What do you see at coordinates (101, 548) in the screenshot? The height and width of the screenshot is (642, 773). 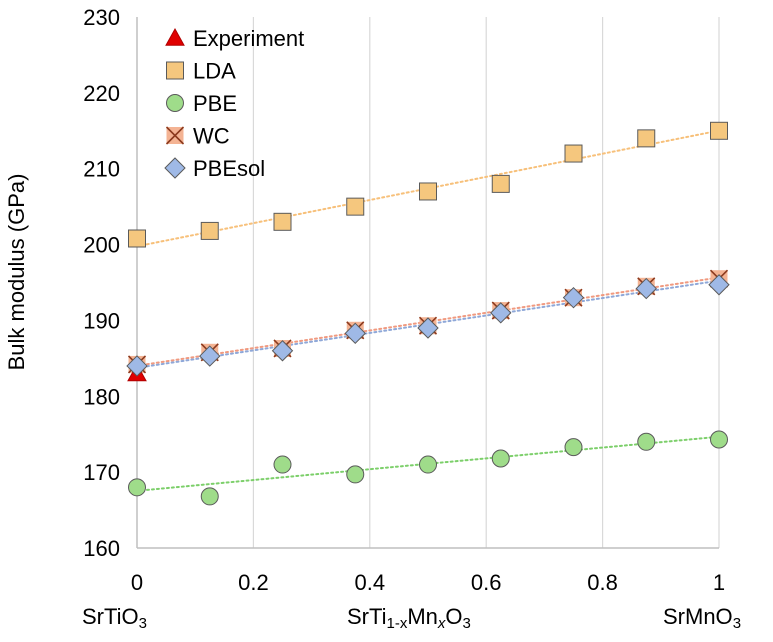 I see `y-tick-label-160: 160` at bounding box center [101, 548].